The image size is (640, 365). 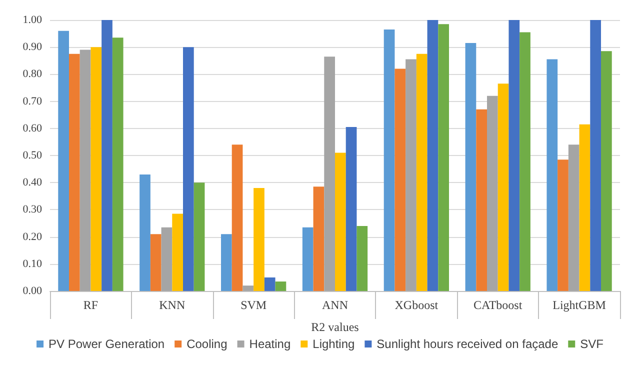 I want to click on y-tick-label: 0.10, so click(x=32, y=264).